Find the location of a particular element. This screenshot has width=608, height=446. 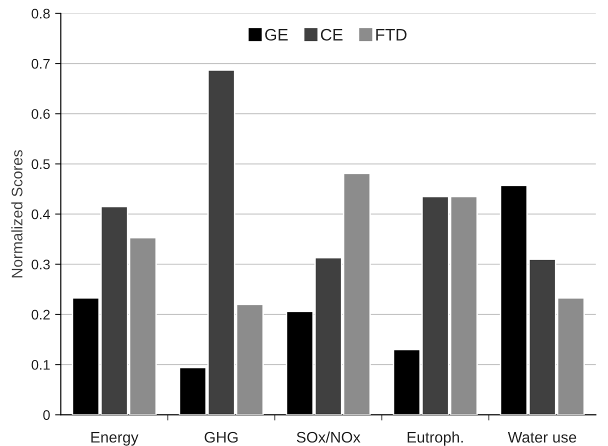

y-tick-label: 0.2 is located at coordinates (41, 315).